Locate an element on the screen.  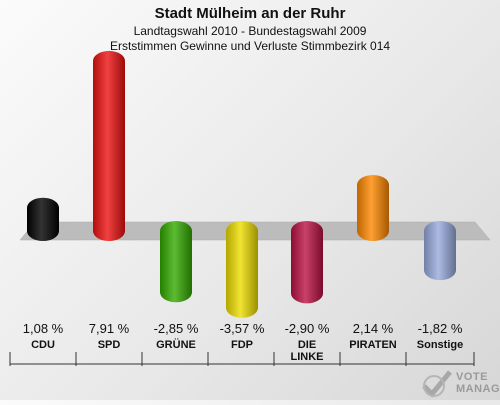
value-label: -1,82 % is located at coordinates (440, 328).